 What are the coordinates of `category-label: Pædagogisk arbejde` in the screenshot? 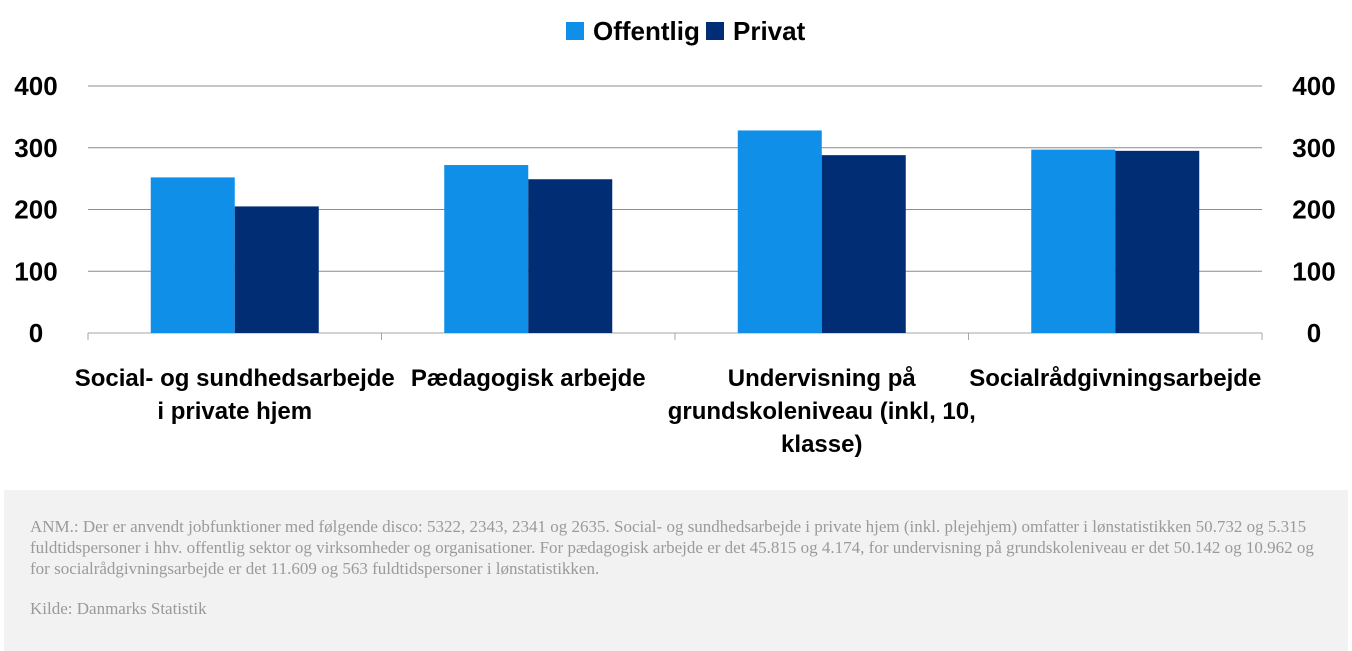 It's located at (528, 378).